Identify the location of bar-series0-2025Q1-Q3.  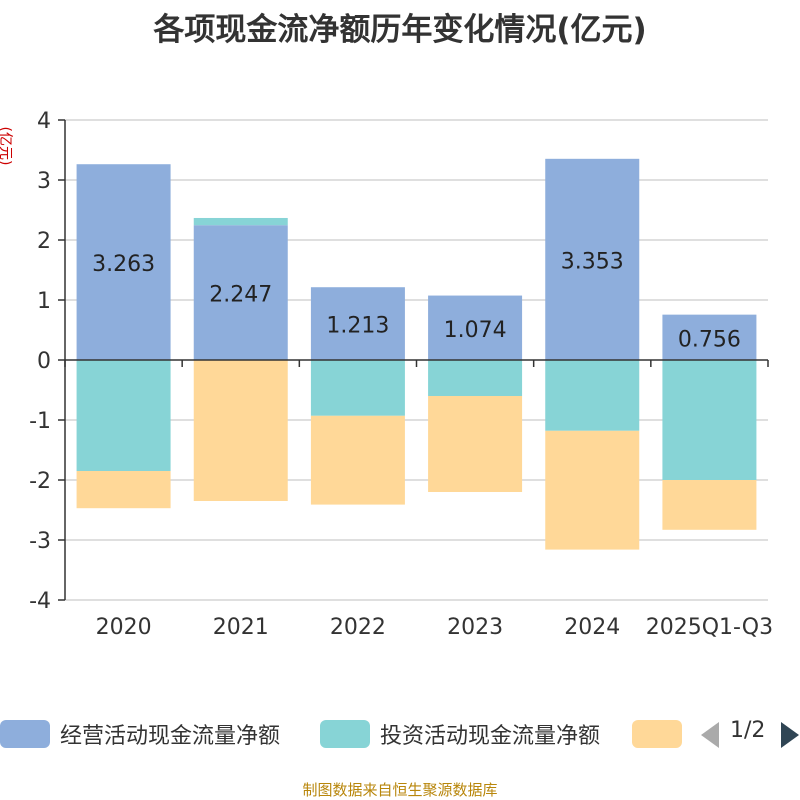
(709, 337).